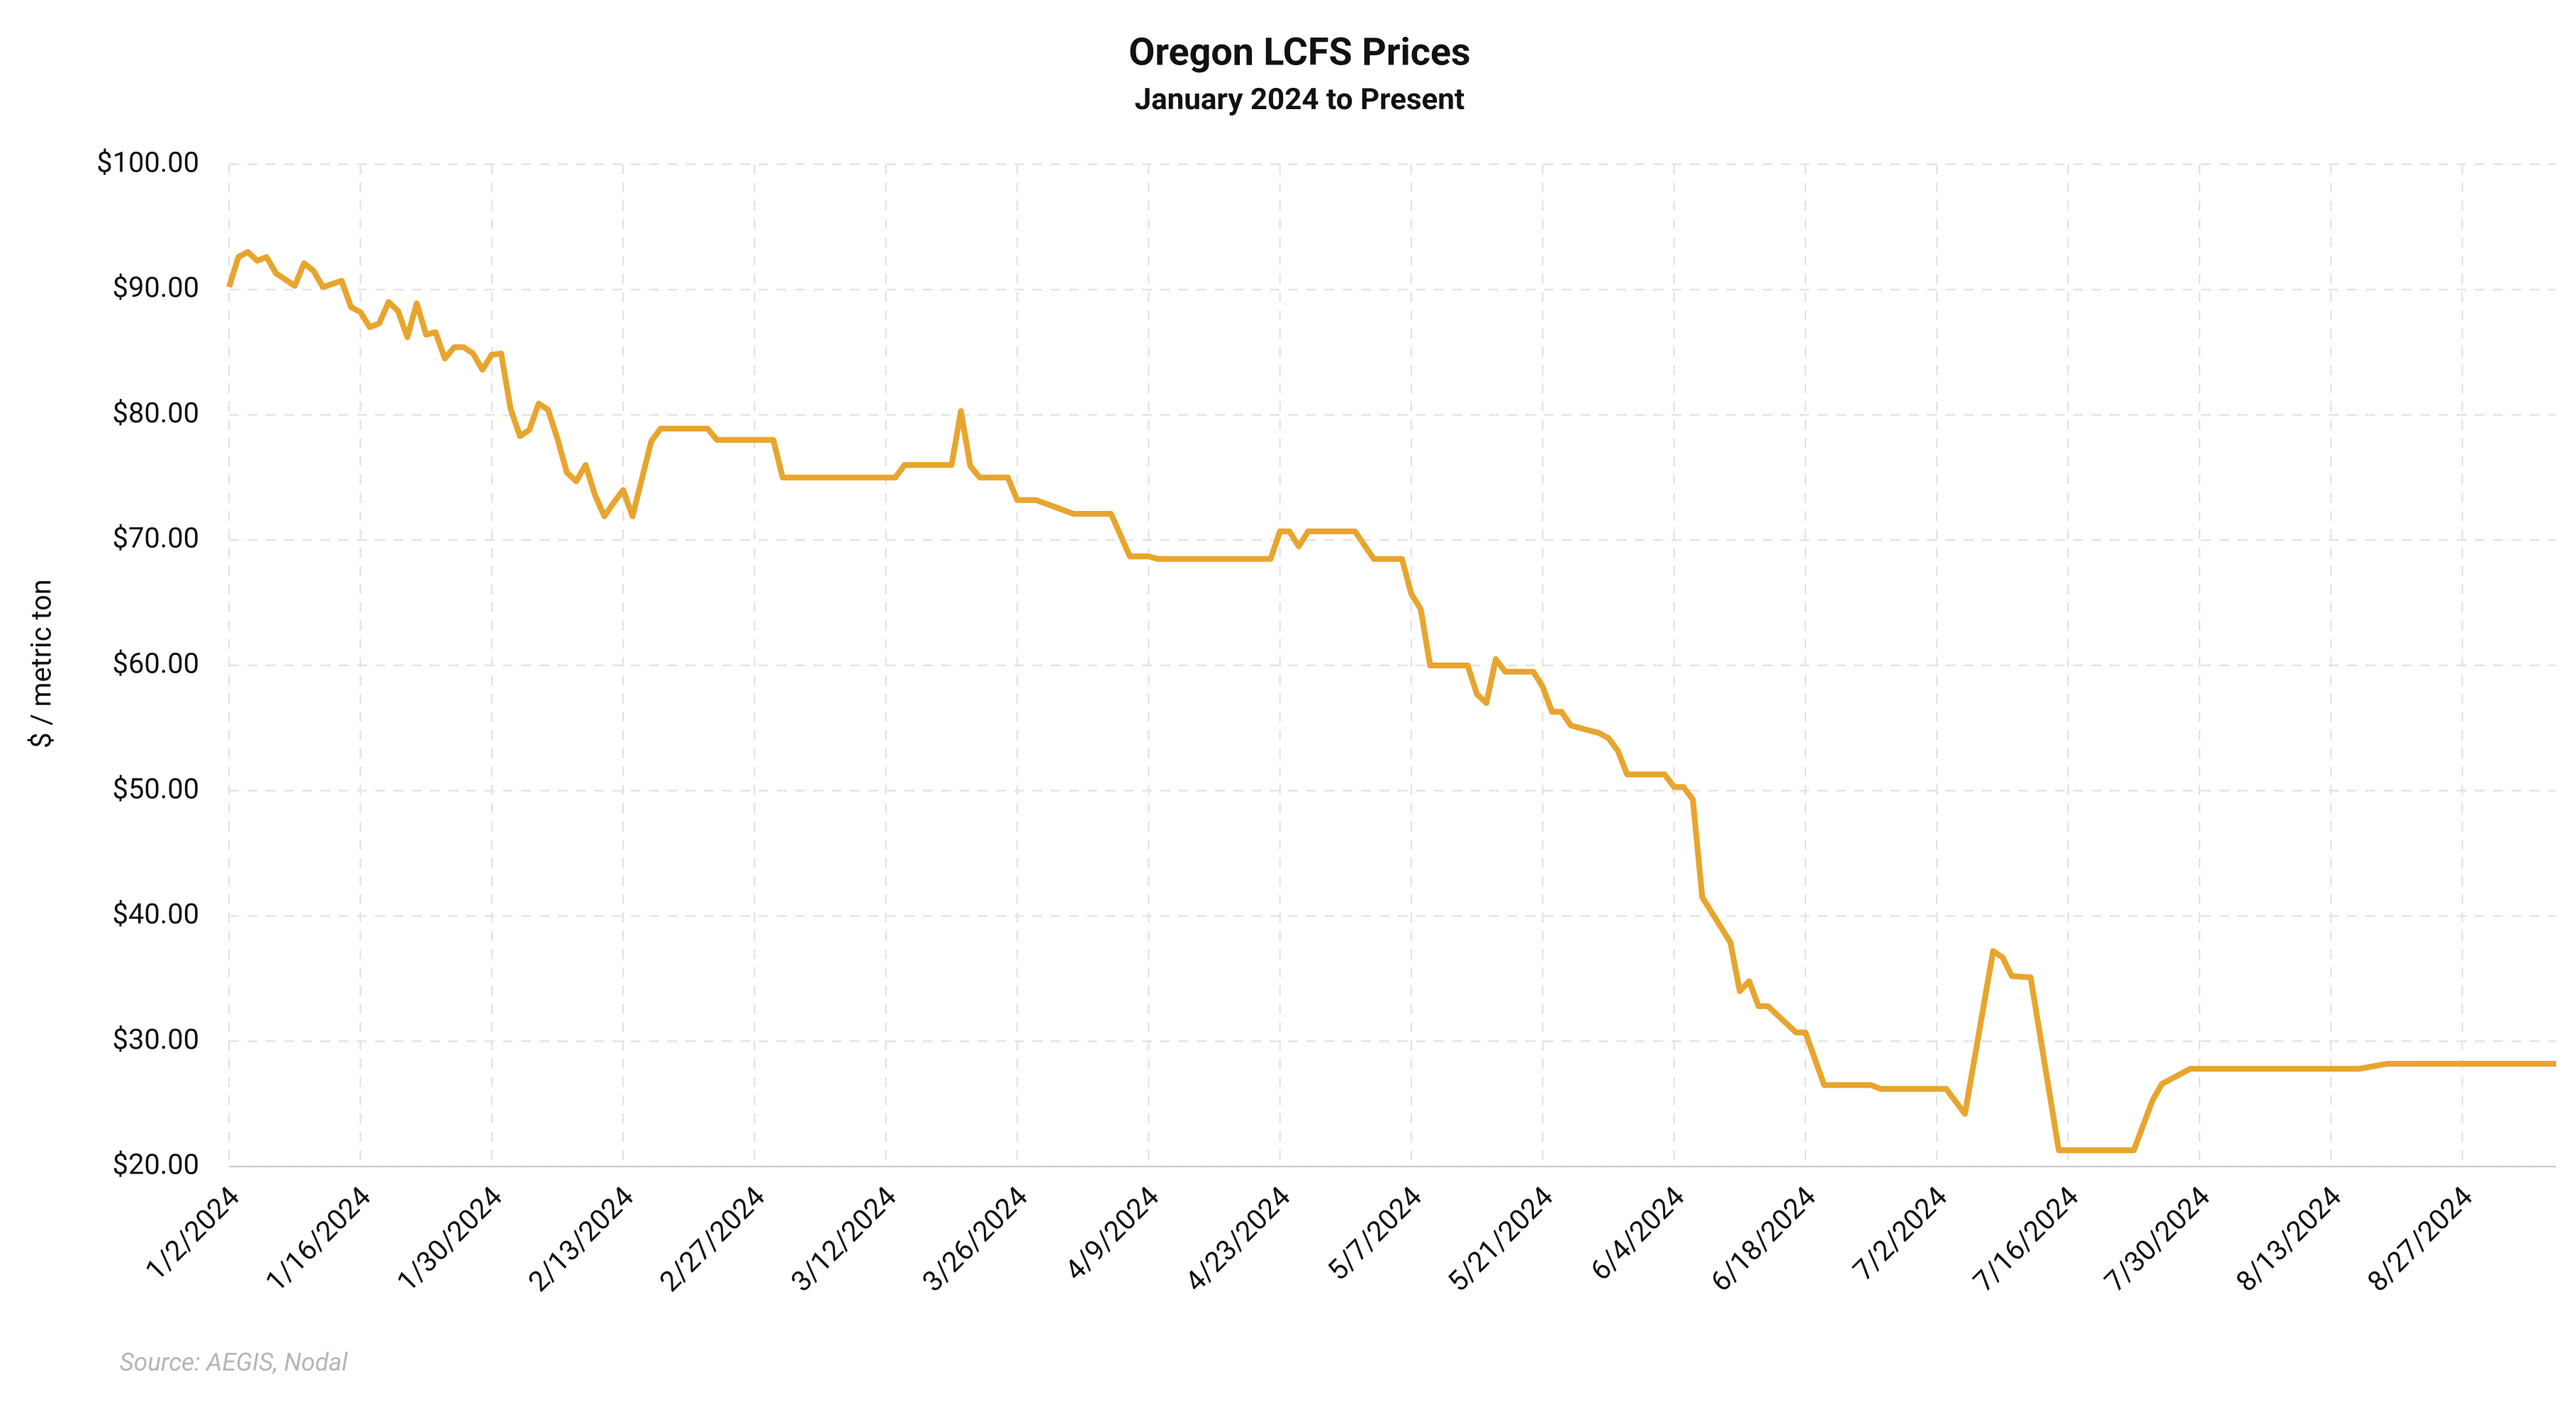 The height and width of the screenshot is (1406, 2576). Describe the element at coordinates (156, 663) in the screenshot. I see `y-tick-label: $60.00` at that location.